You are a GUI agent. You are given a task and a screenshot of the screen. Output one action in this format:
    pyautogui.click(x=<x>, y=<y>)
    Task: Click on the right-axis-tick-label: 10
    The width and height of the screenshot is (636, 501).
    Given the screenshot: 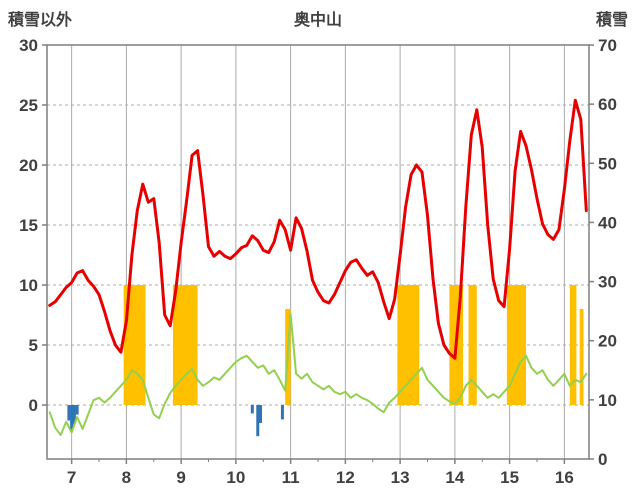 What is the action you would take?
    pyautogui.click(x=607, y=400)
    